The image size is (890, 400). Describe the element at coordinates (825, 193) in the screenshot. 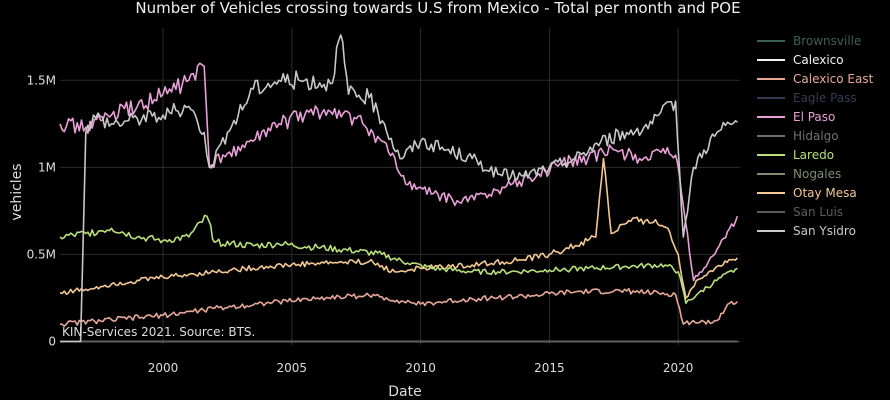

I see `legend-label-otay-mesa: Otay Mesa` at that location.